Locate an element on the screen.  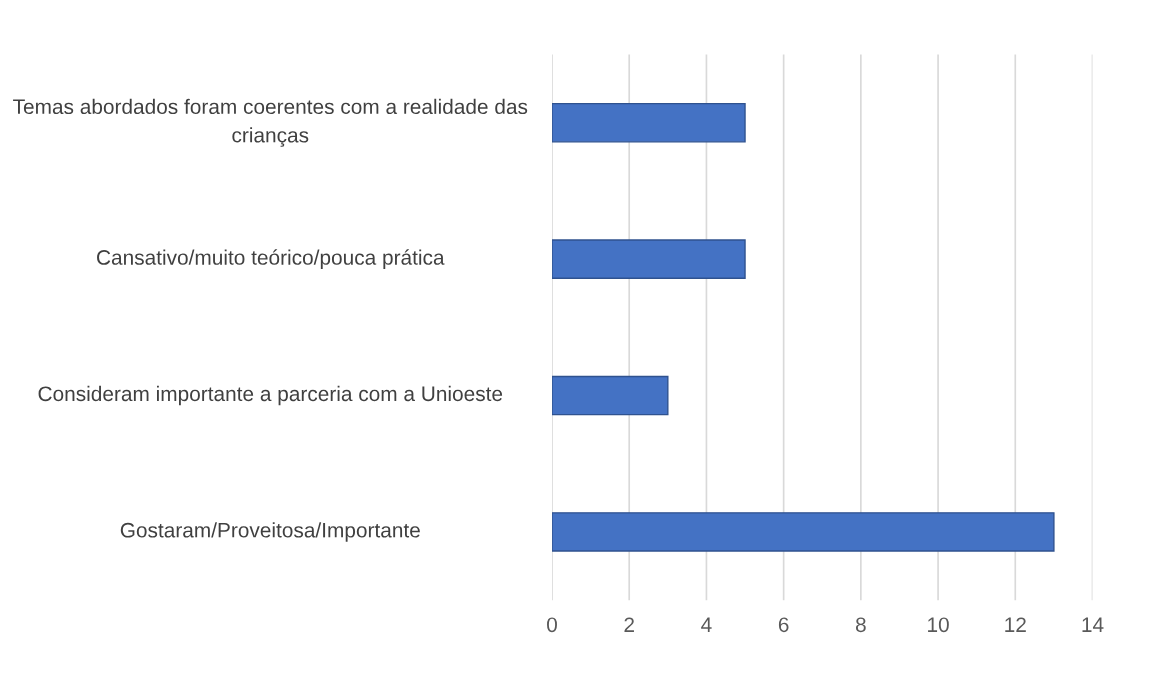
x-tick-label: 0 is located at coordinates (552, 625).